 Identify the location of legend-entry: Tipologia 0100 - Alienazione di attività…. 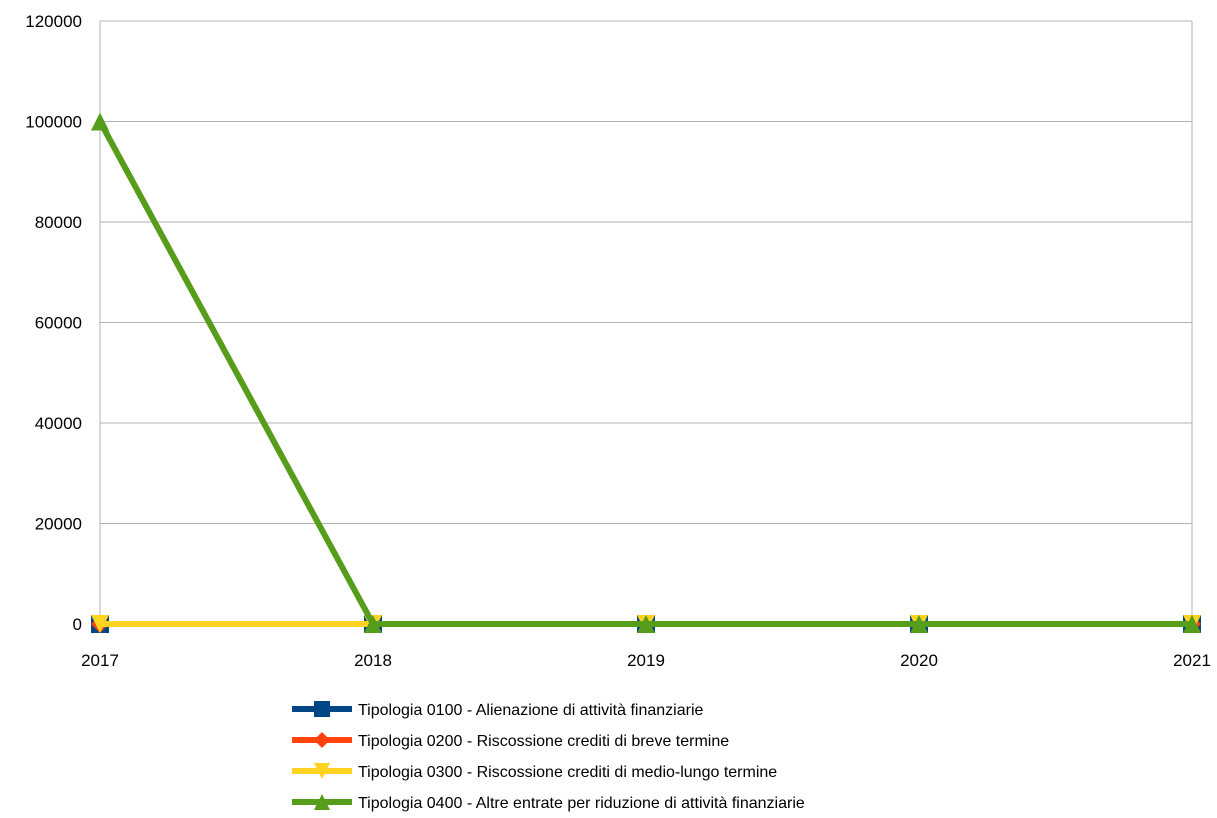
(498, 710).